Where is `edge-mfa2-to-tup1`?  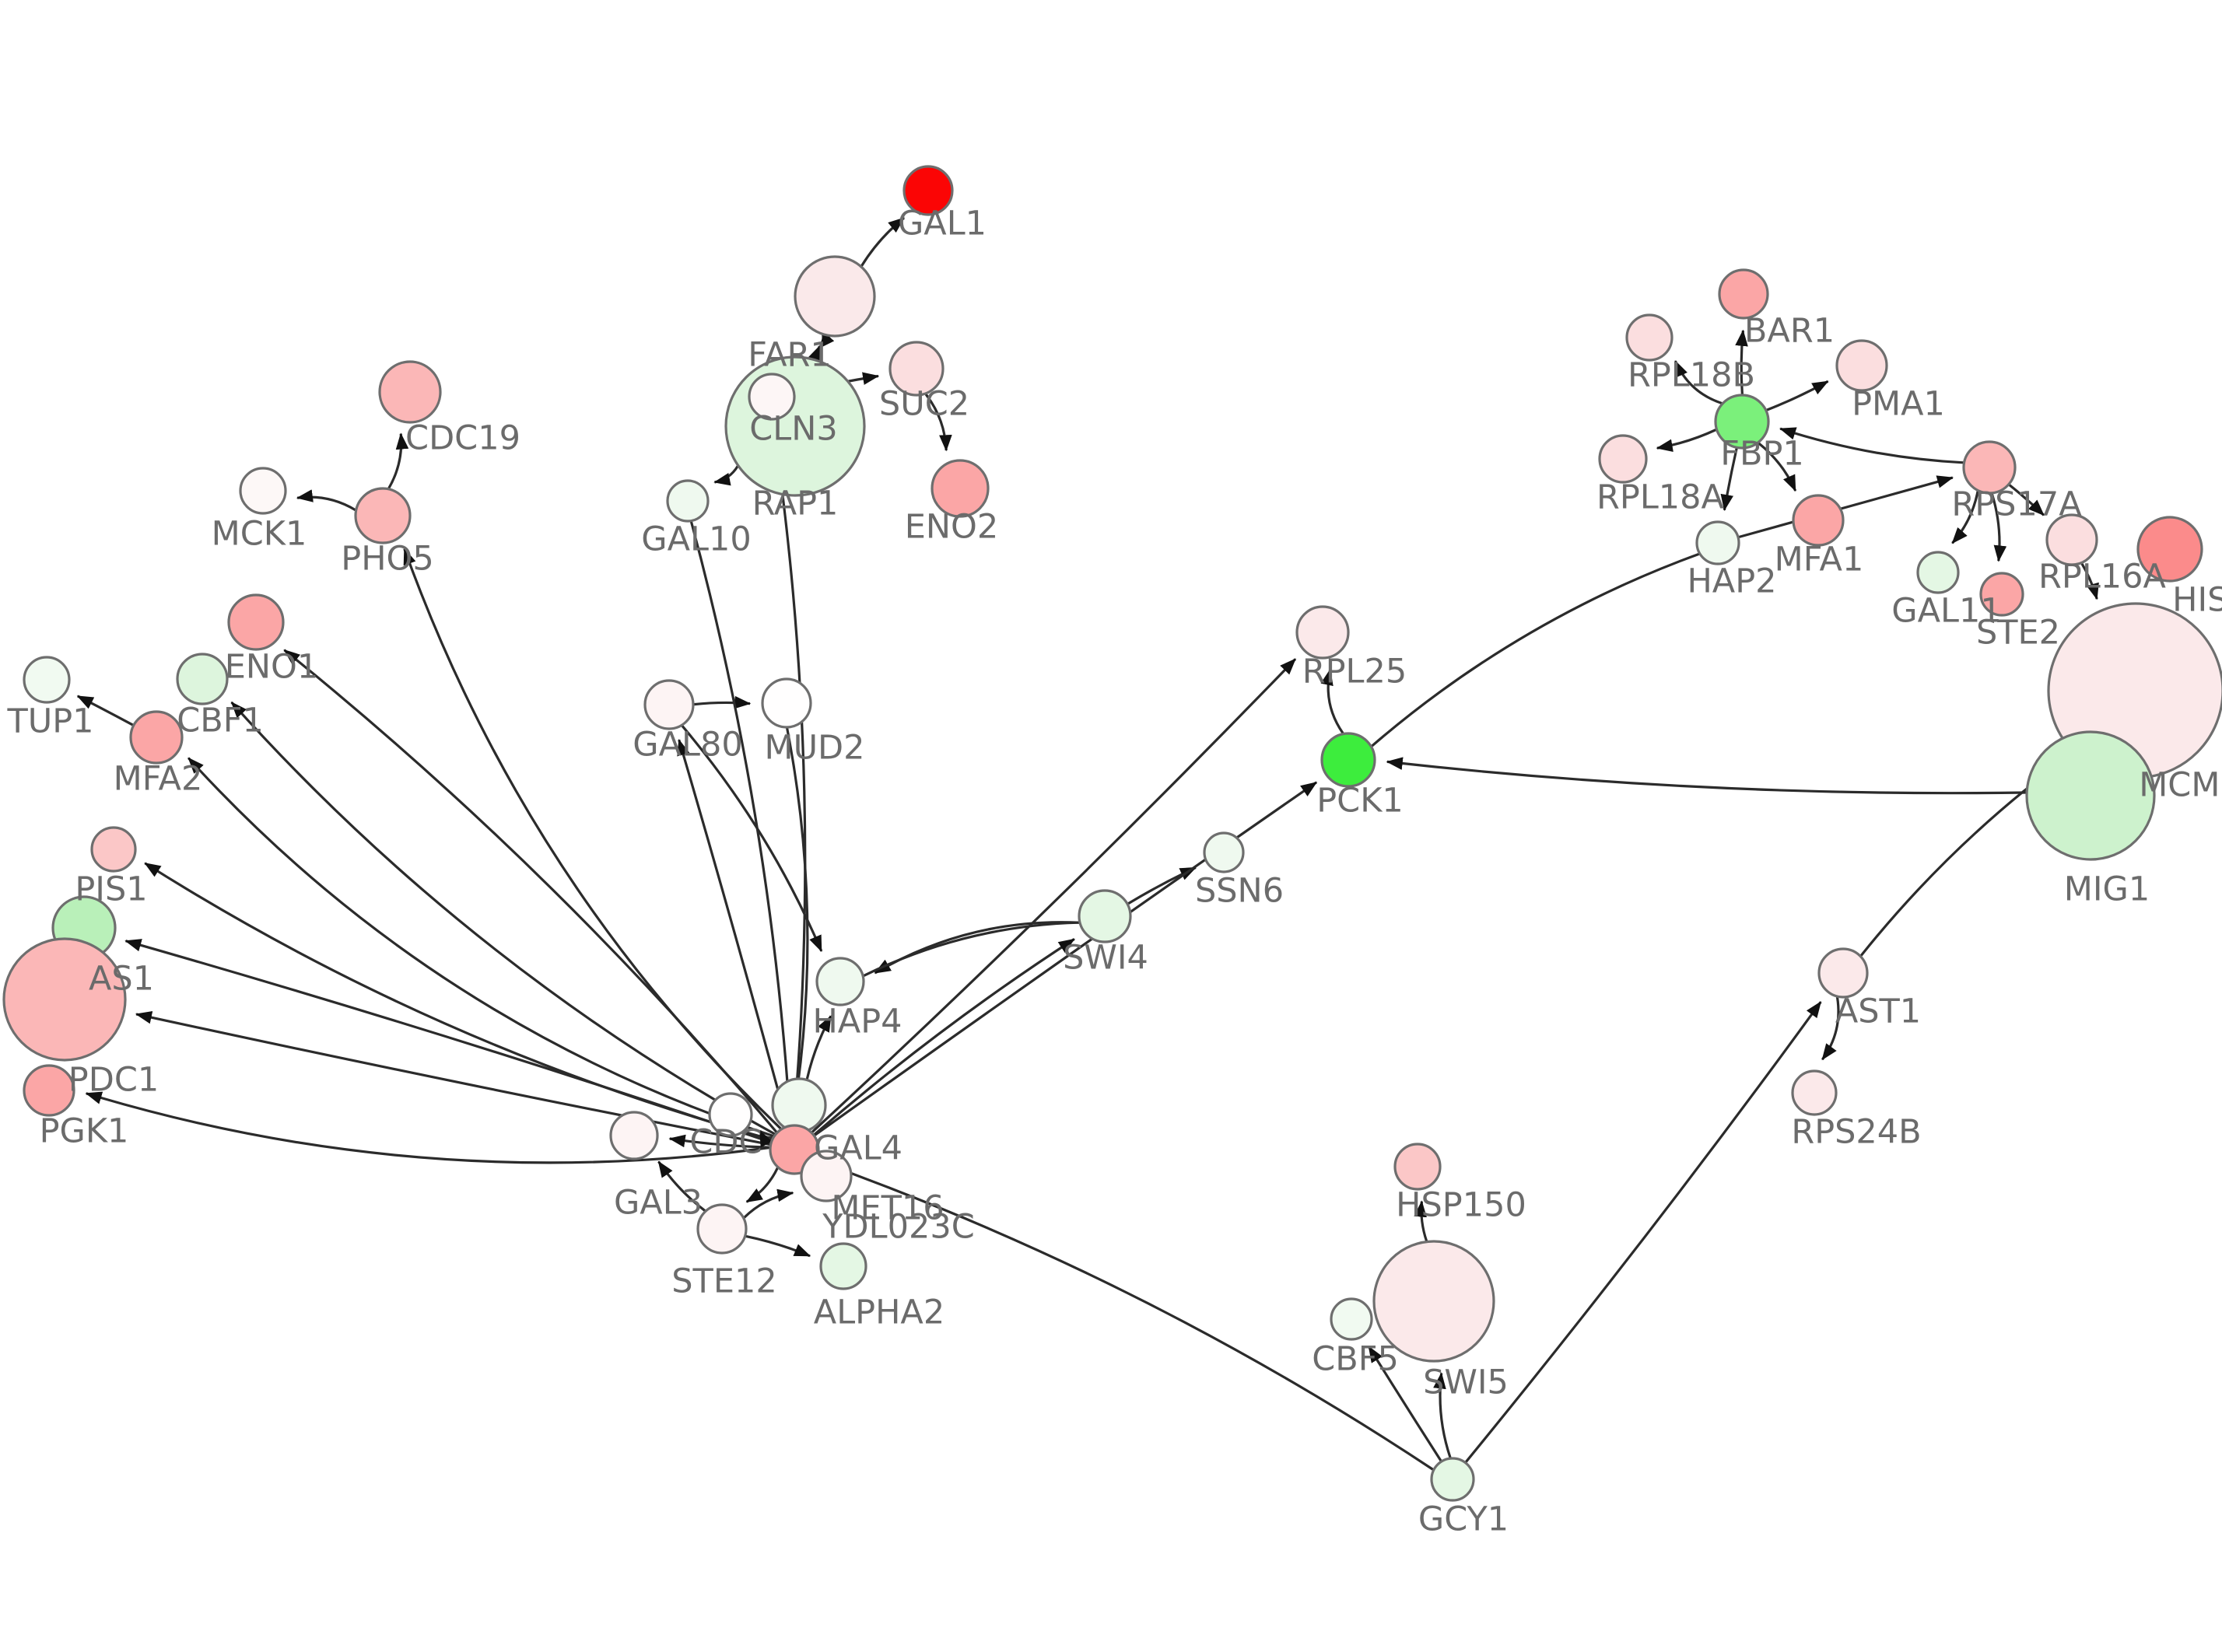 edge-mfa2-to-tup1 is located at coordinates (105, 711).